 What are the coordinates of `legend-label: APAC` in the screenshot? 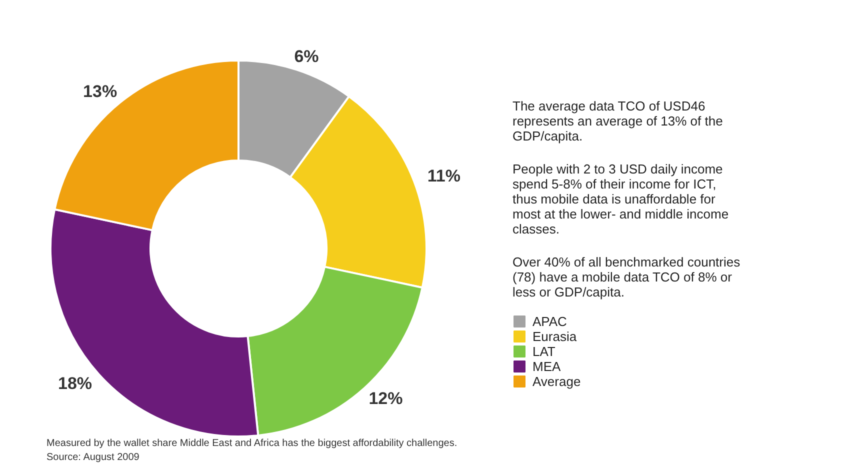 It's located at (549, 321).